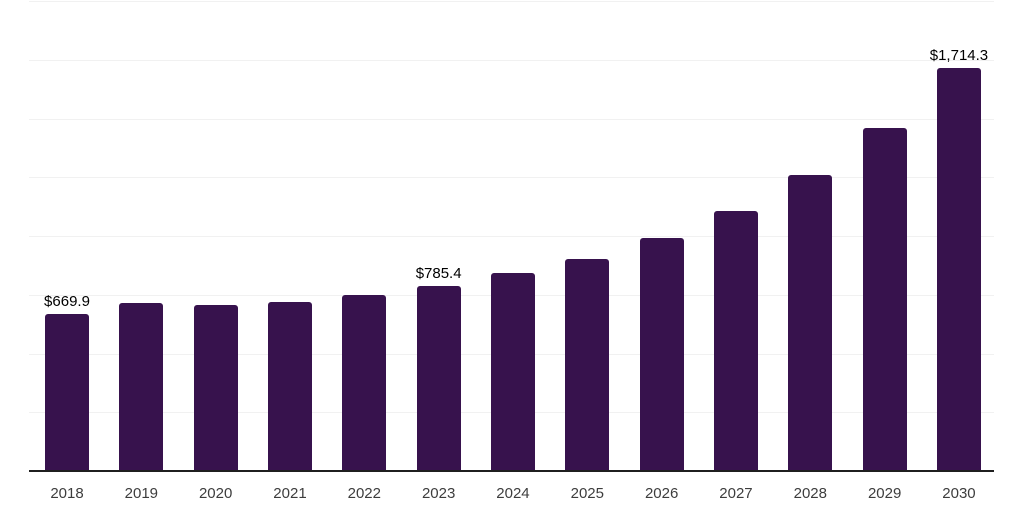 The image size is (1024, 512). I want to click on bar-2024, so click(512, 371).